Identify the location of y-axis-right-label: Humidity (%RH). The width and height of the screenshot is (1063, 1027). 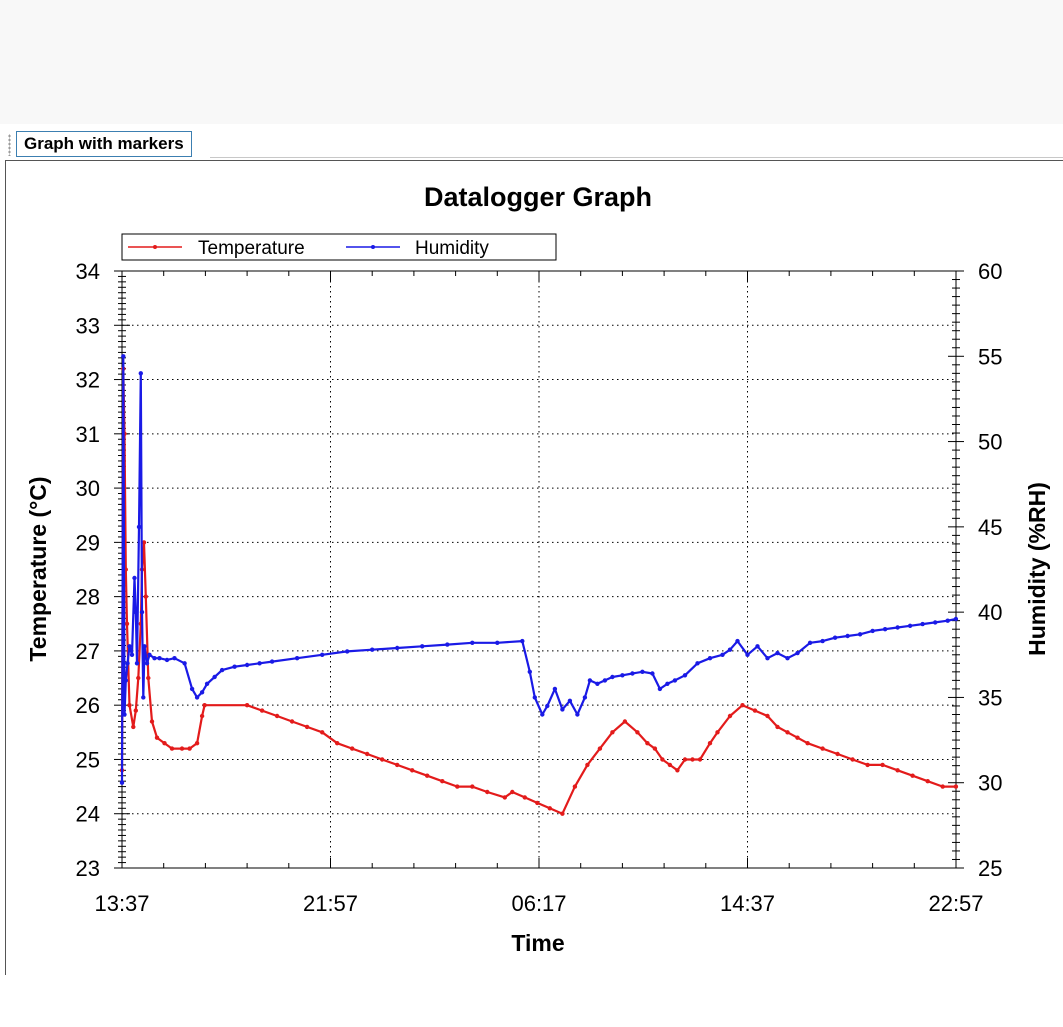
(1037, 569).